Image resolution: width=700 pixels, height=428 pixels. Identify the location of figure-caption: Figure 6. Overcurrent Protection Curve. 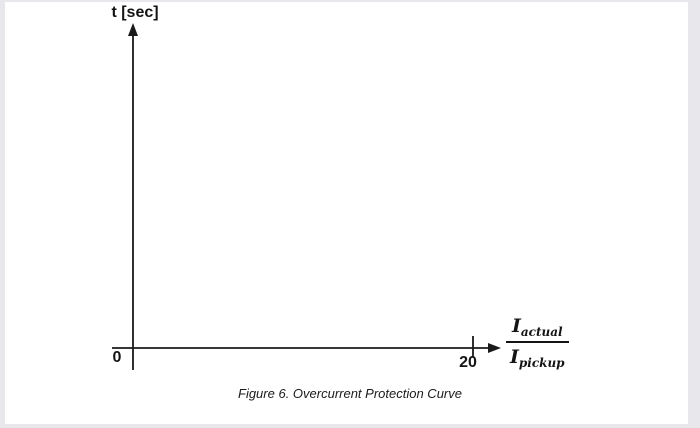
(350, 393).